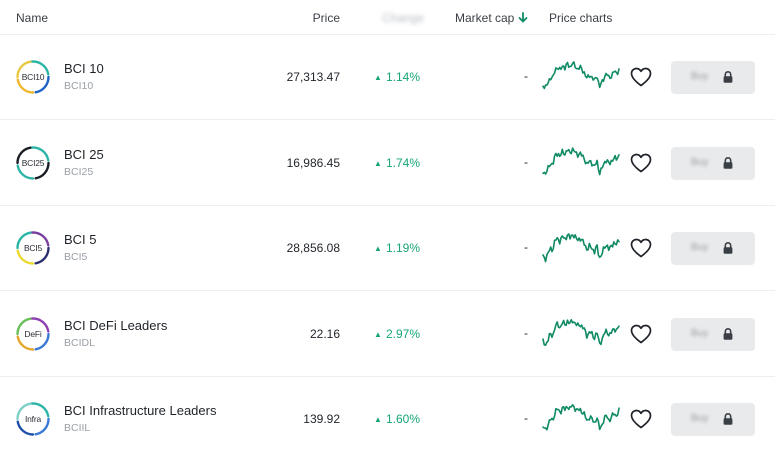 This screenshot has width=775, height=457. What do you see at coordinates (84, 154) in the screenshot?
I see `index-name: BCI 25` at bounding box center [84, 154].